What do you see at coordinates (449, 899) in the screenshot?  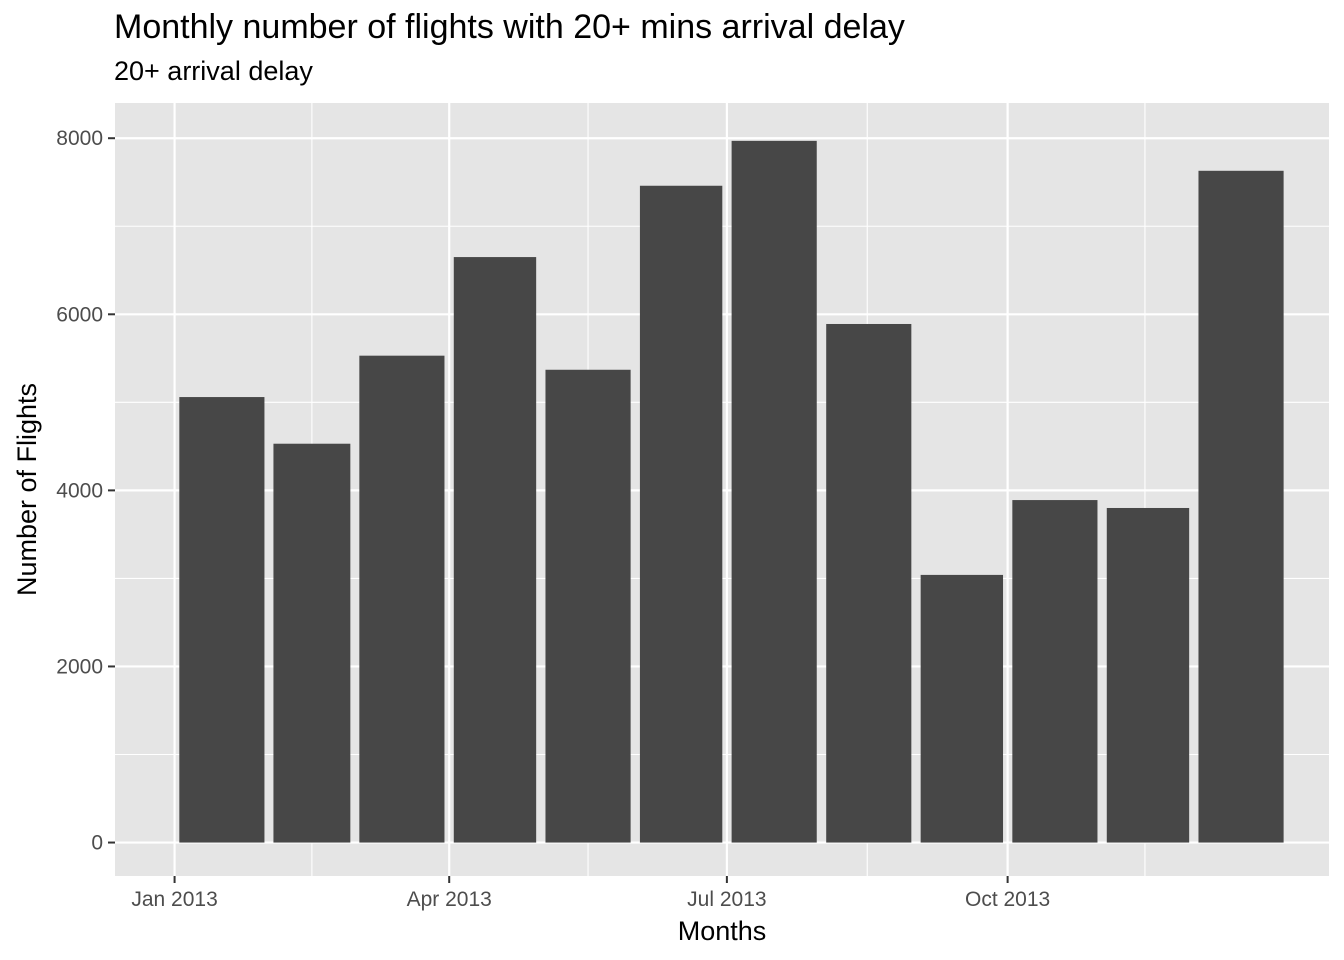 I see `x-tick-label: Apr 2013` at bounding box center [449, 899].